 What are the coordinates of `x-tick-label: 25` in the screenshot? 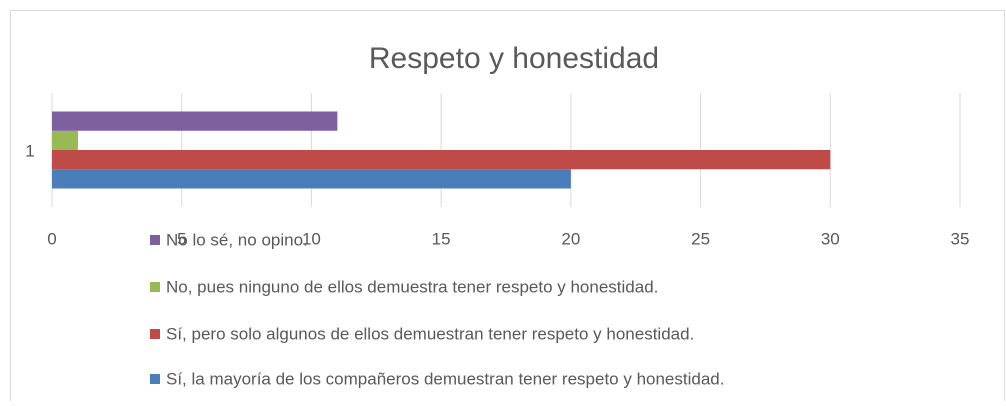 It's located at (700, 238).